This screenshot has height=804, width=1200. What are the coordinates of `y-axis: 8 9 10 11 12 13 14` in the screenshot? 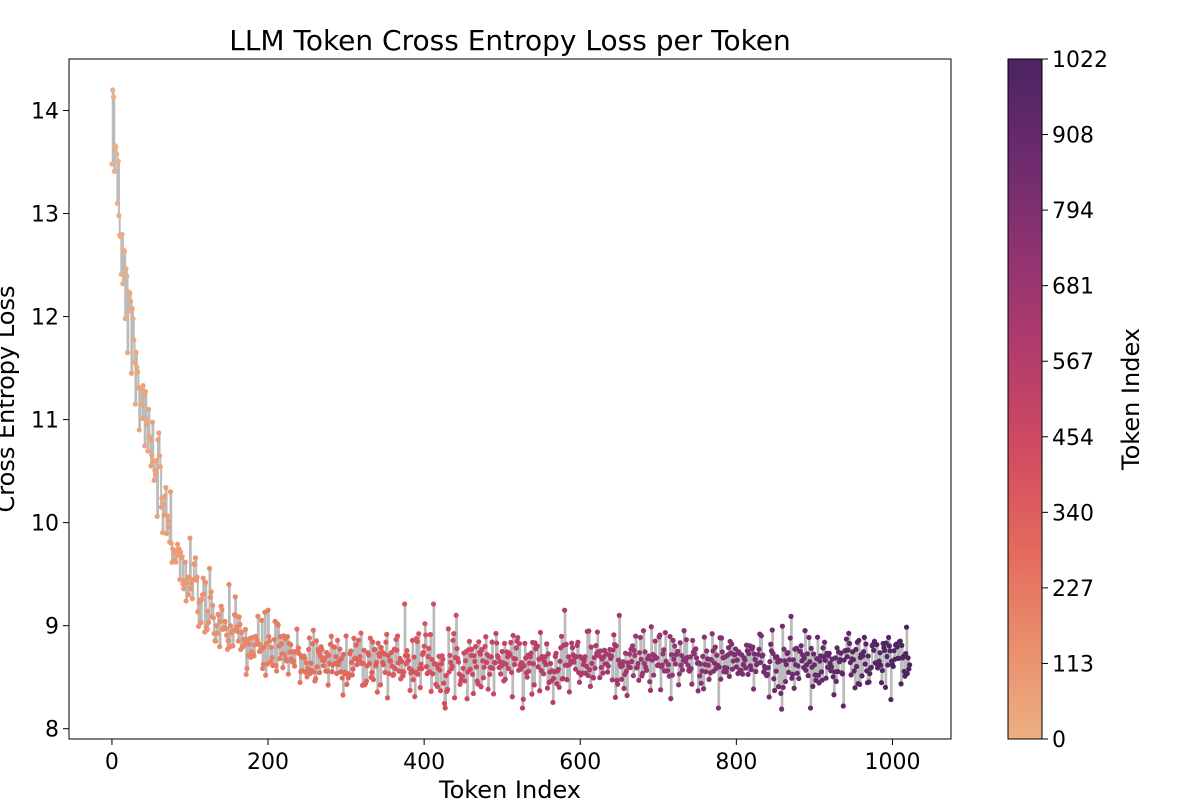 It's located at (50, 421).